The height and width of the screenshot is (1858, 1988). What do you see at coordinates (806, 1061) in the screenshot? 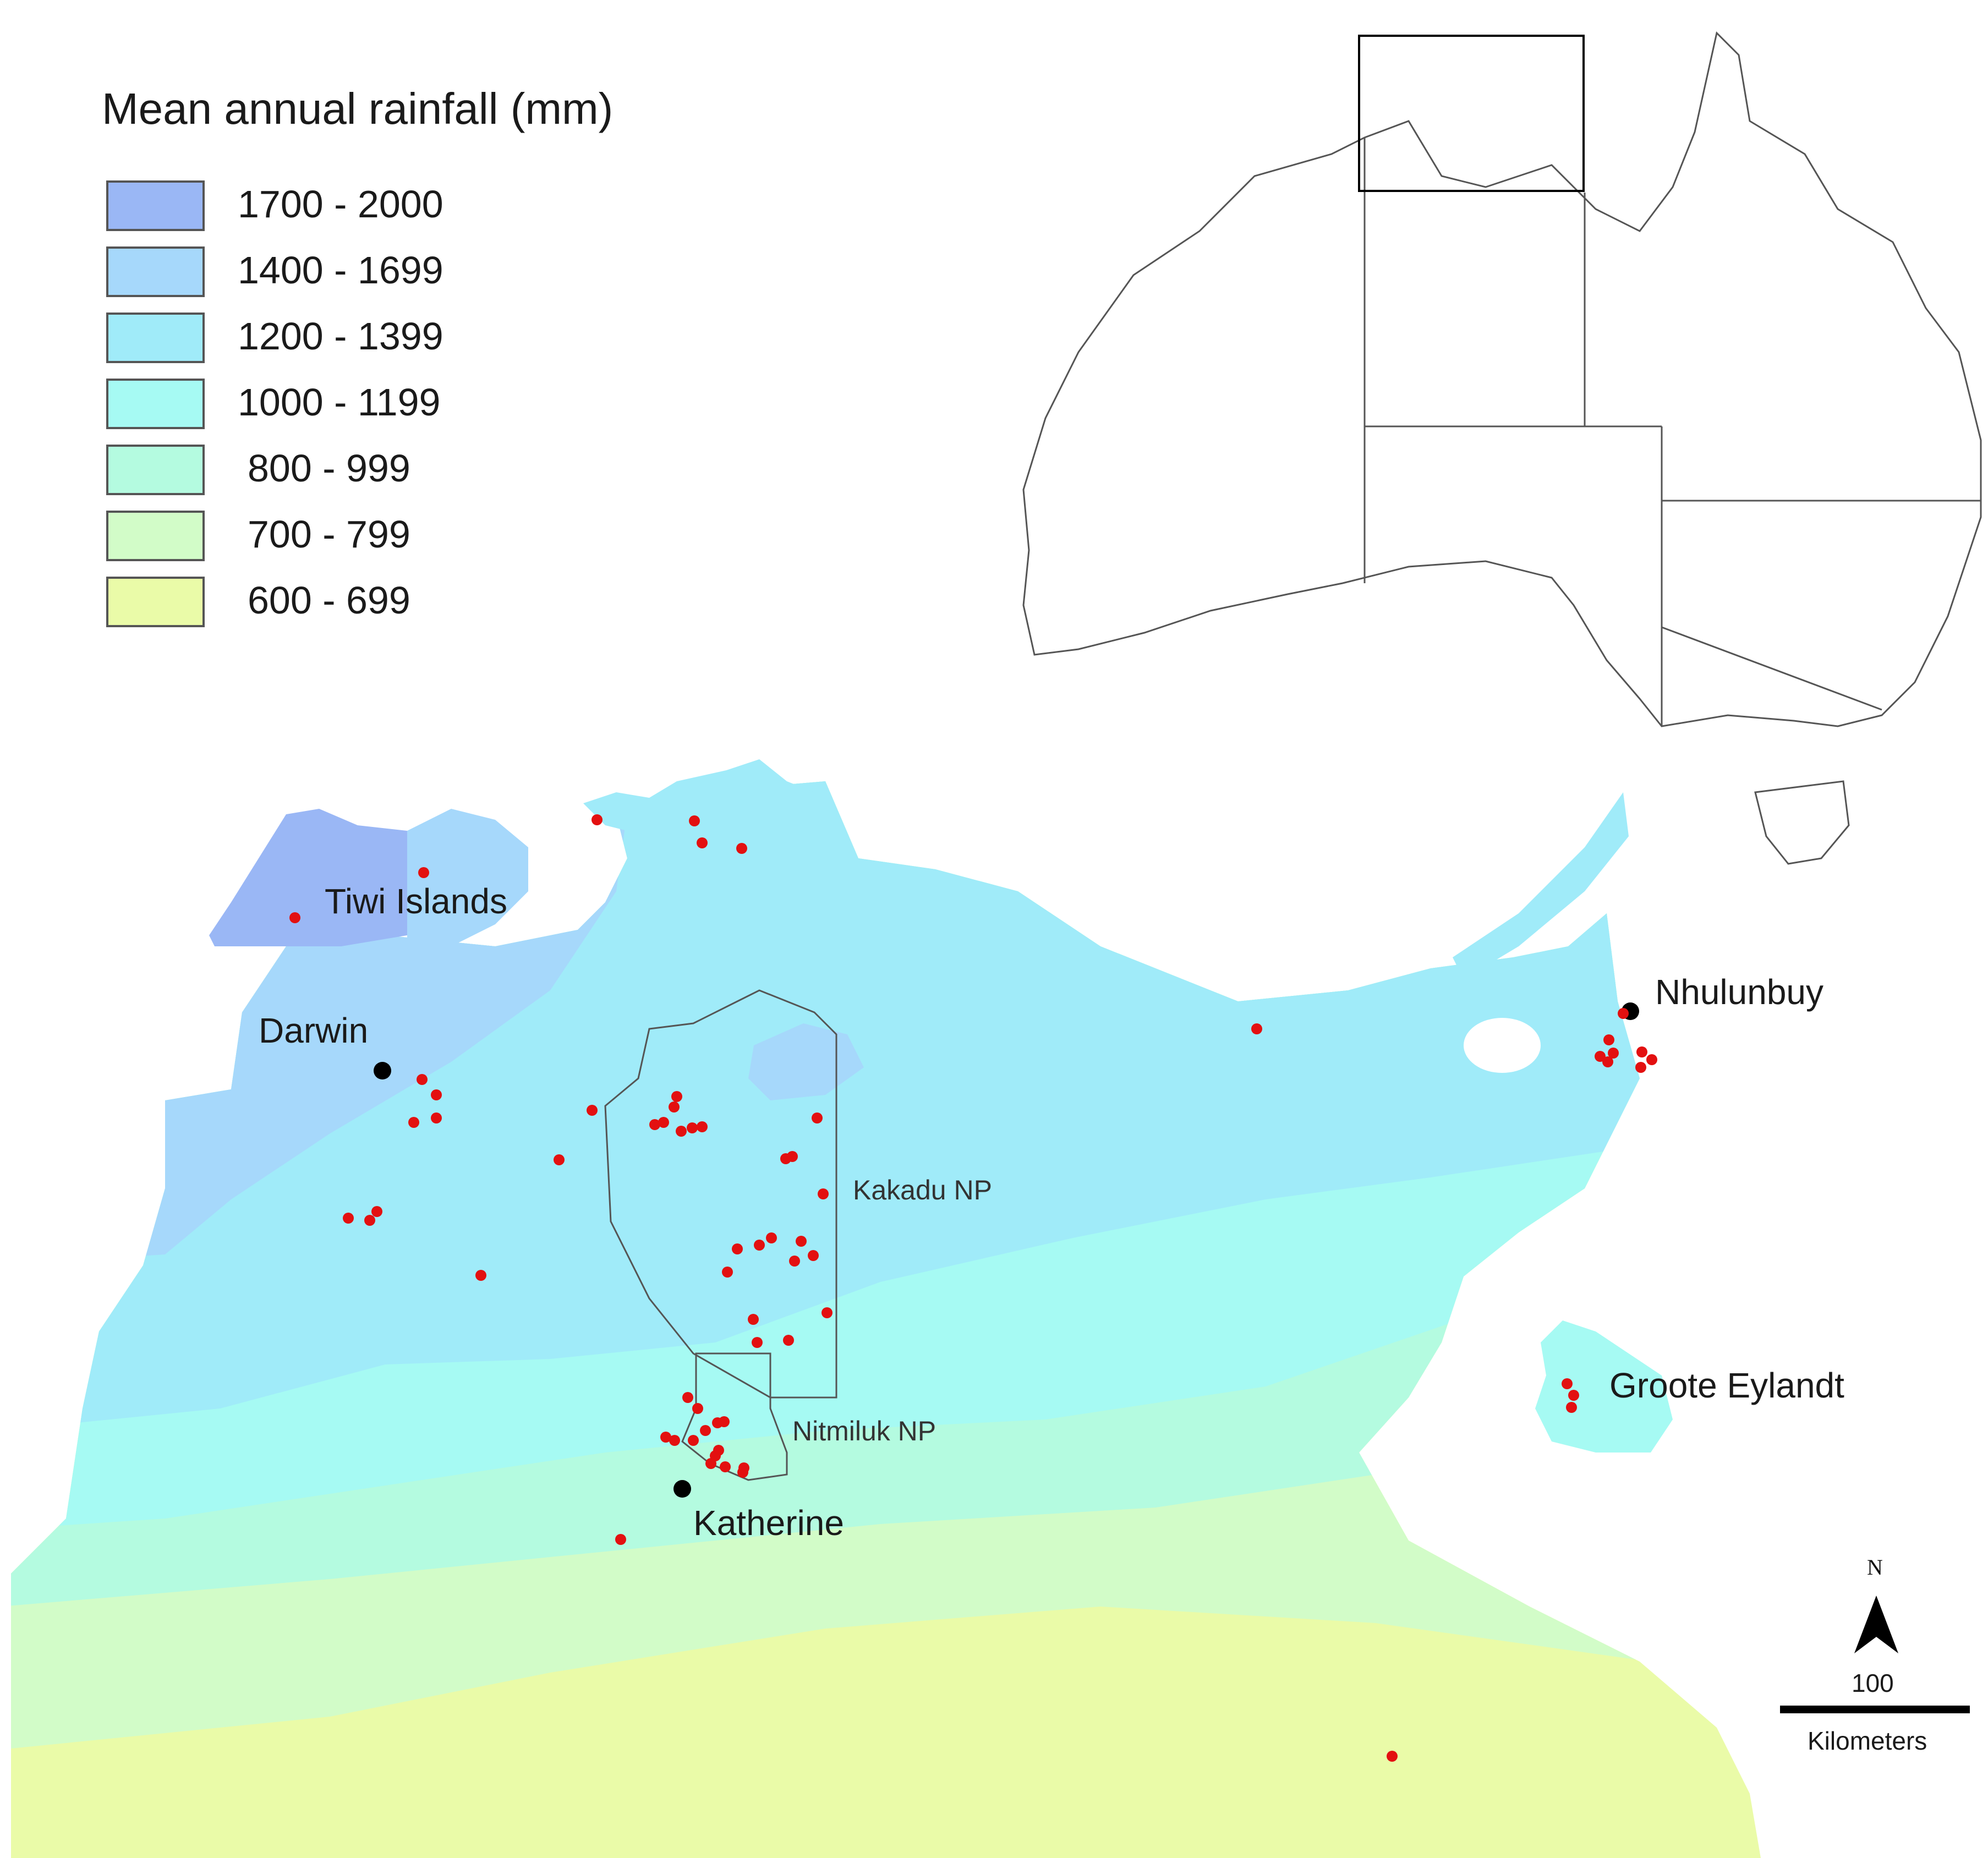
I see `zone-1700-2000` at bounding box center [806, 1061].